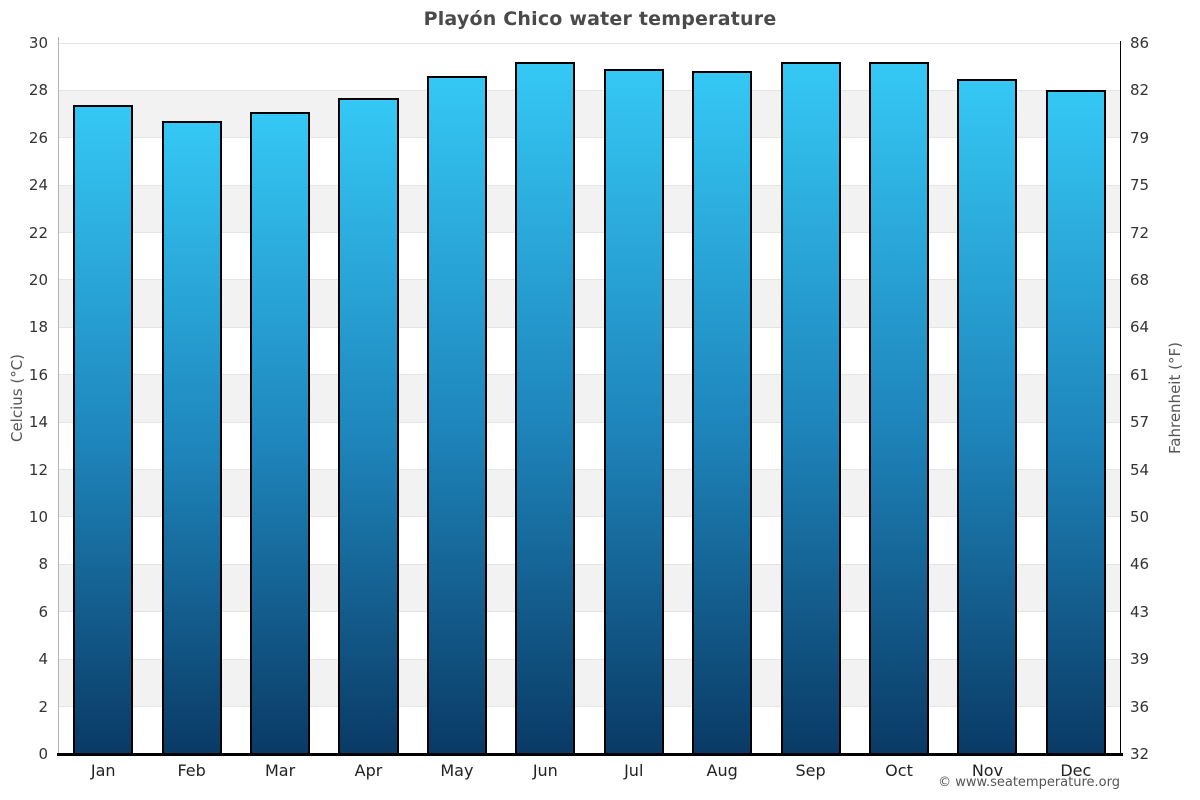 The width and height of the screenshot is (1200, 800). Describe the element at coordinates (38, 374) in the screenshot. I see `celsius-tick-label: 16` at that location.